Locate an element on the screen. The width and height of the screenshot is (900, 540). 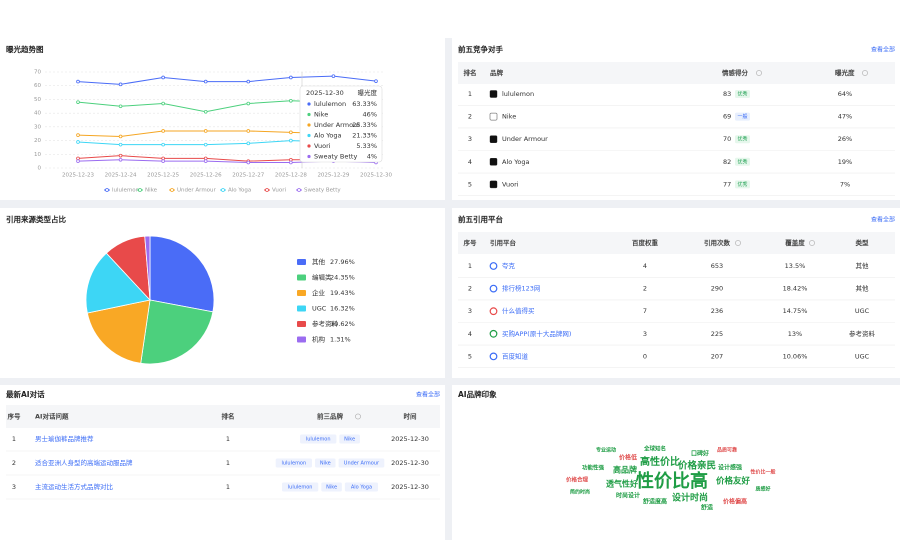
panel is located at coordinates (676, 462).